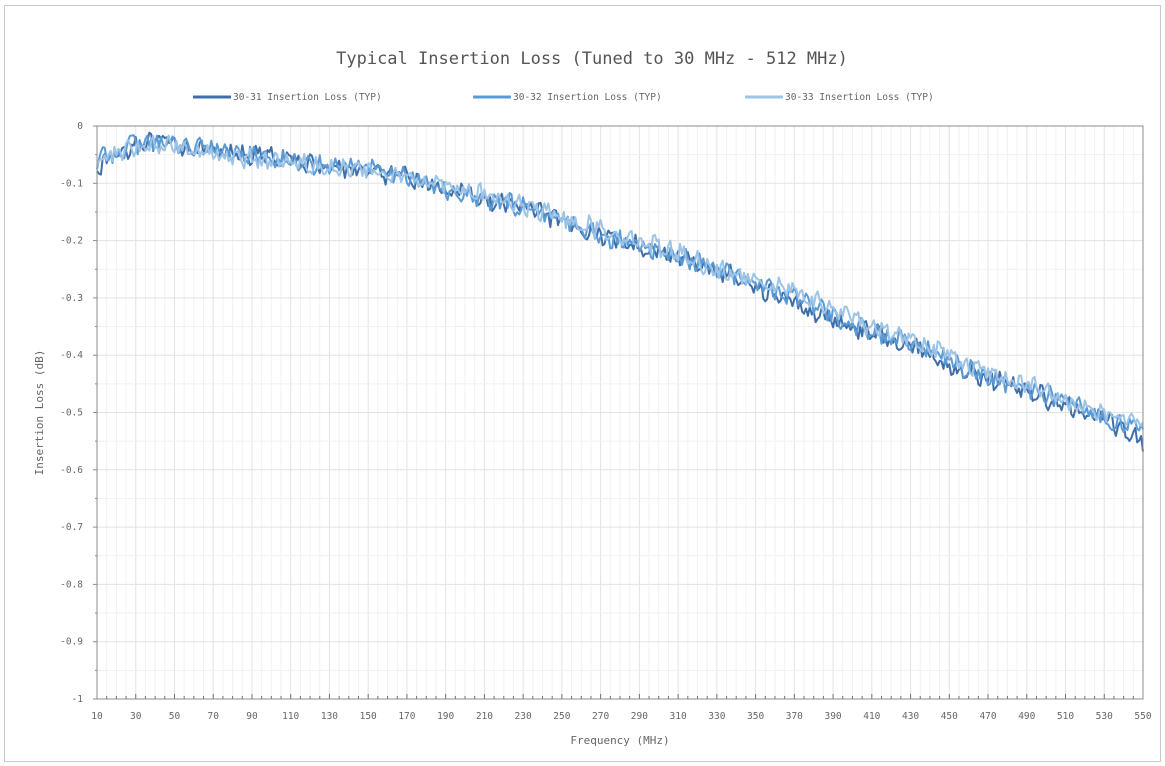 This screenshot has height=766, width=1165. I want to click on legend-item: 30-33 Insertion Loss (TYP), so click(839, 97).